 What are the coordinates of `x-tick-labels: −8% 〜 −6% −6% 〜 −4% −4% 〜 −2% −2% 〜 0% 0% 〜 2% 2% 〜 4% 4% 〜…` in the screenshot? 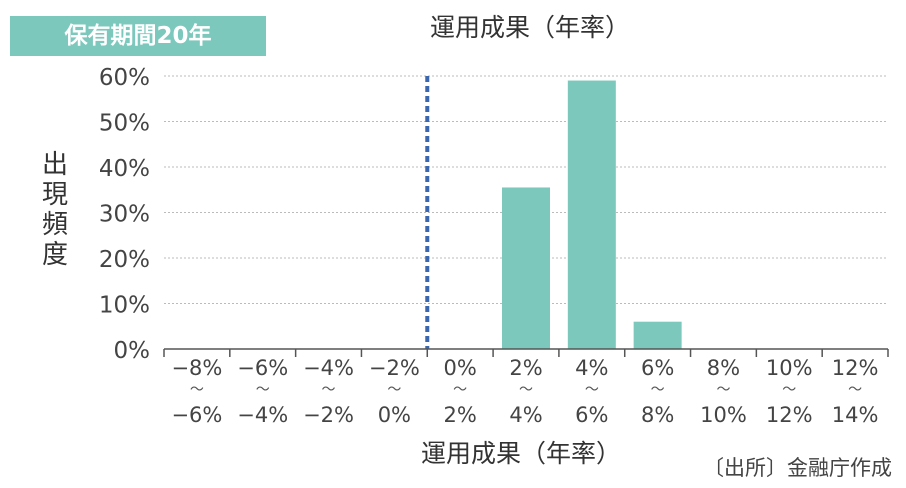 It's located at (524, 391).